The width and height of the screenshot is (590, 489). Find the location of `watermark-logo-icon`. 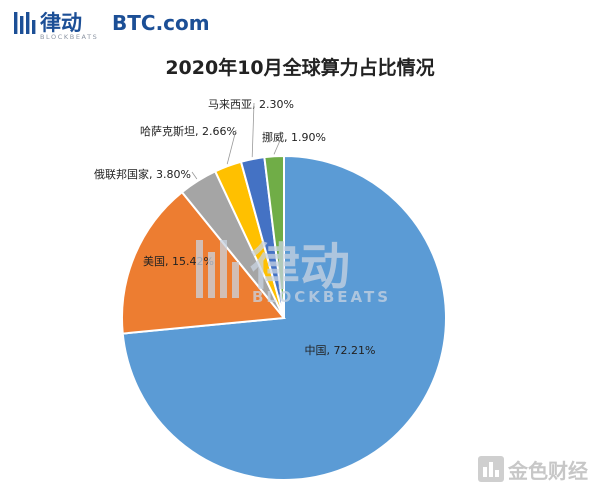

watermark-logo-icon is located at coordinates (217, 269).